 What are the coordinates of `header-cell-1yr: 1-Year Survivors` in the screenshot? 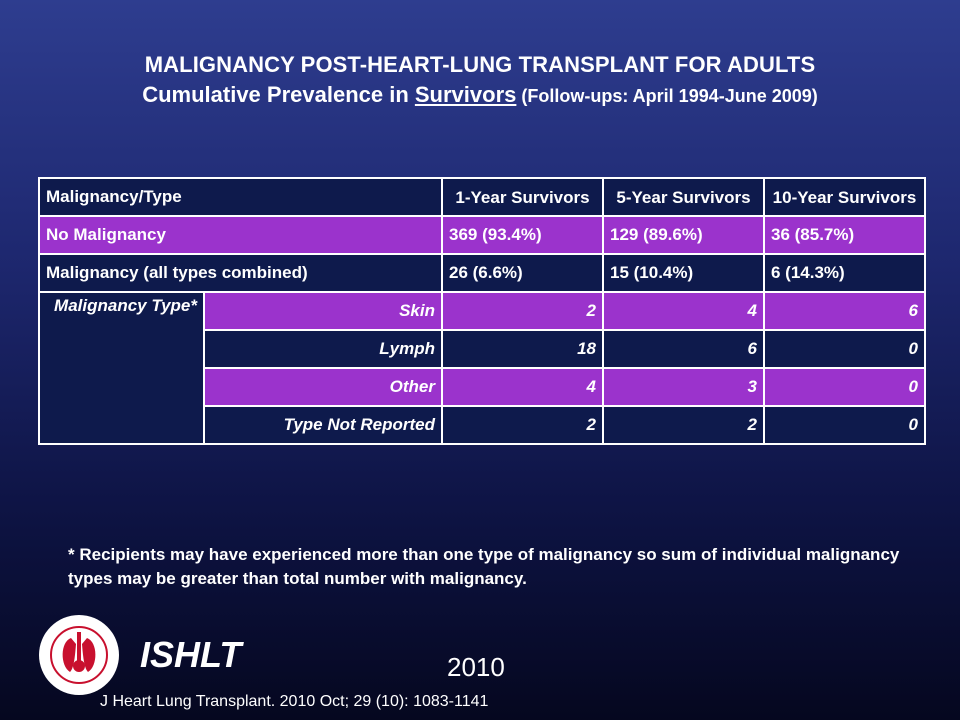 It's located at (522, 197).